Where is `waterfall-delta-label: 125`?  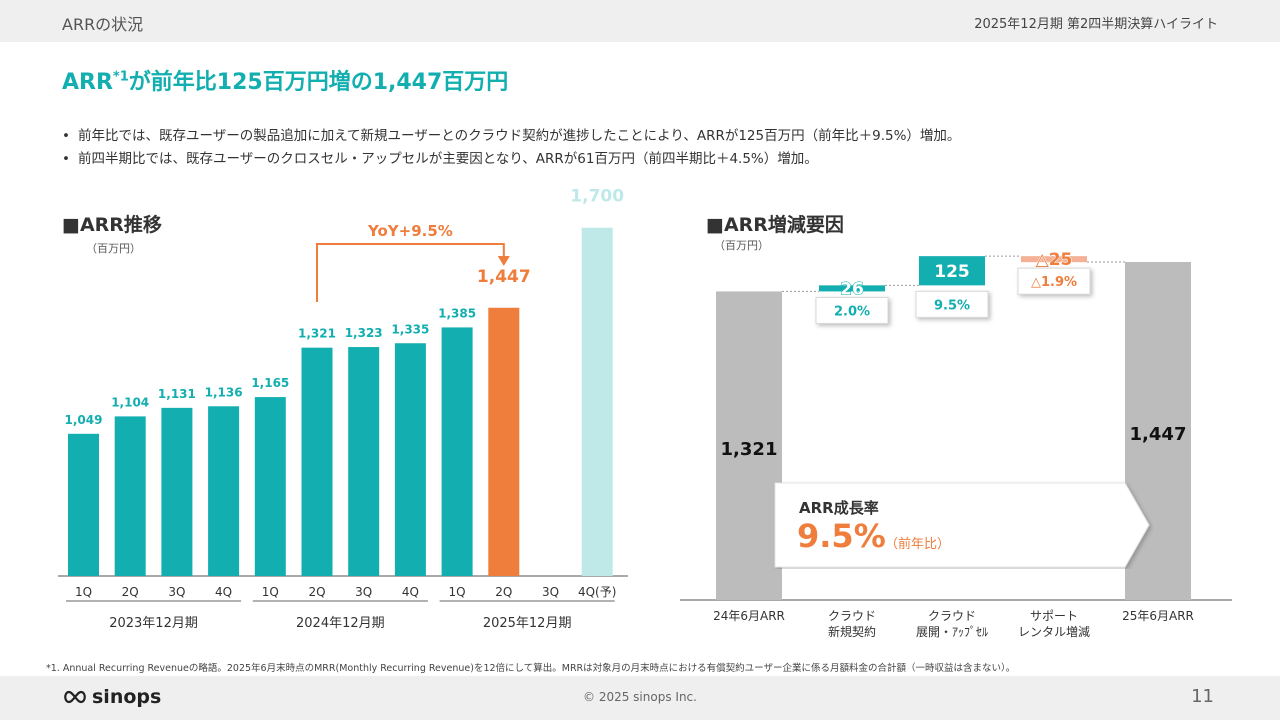 waterfall-delta-label: 125 is located at coordinates (952, 272).